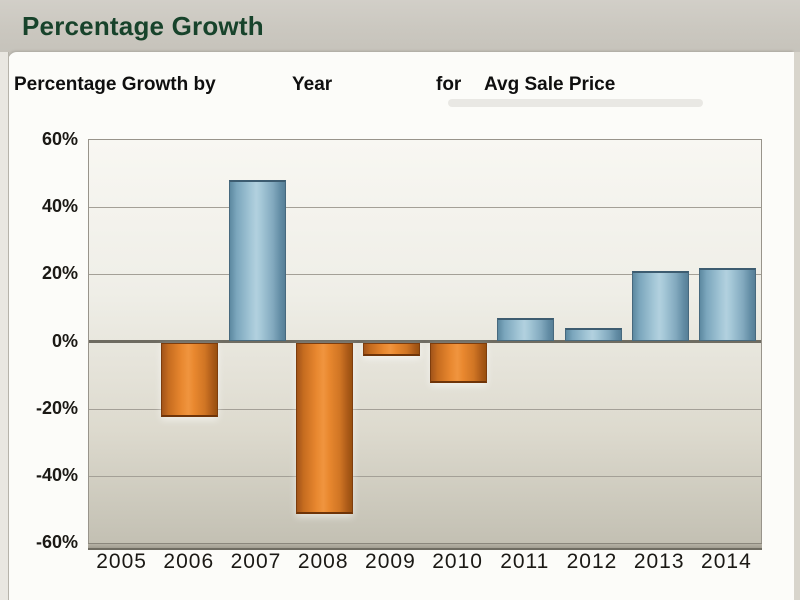 The height and width of the screenshot is (600, 800). What do you see at coordinates (390, 561) in the screenshot?
I see `x-axis-tick-label: 2009` at bounding box center [390, 561].